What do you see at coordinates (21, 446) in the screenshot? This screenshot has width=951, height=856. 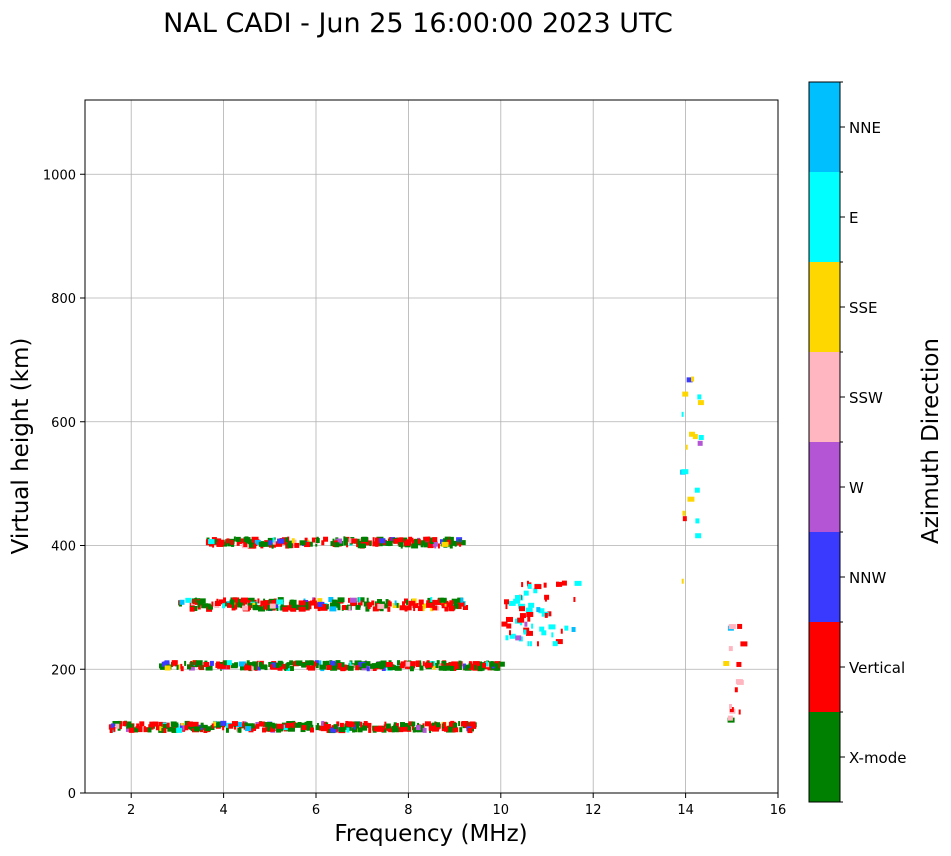 I see `y-axis-label: Virtual height (km)` at bounding box center [21, 446].